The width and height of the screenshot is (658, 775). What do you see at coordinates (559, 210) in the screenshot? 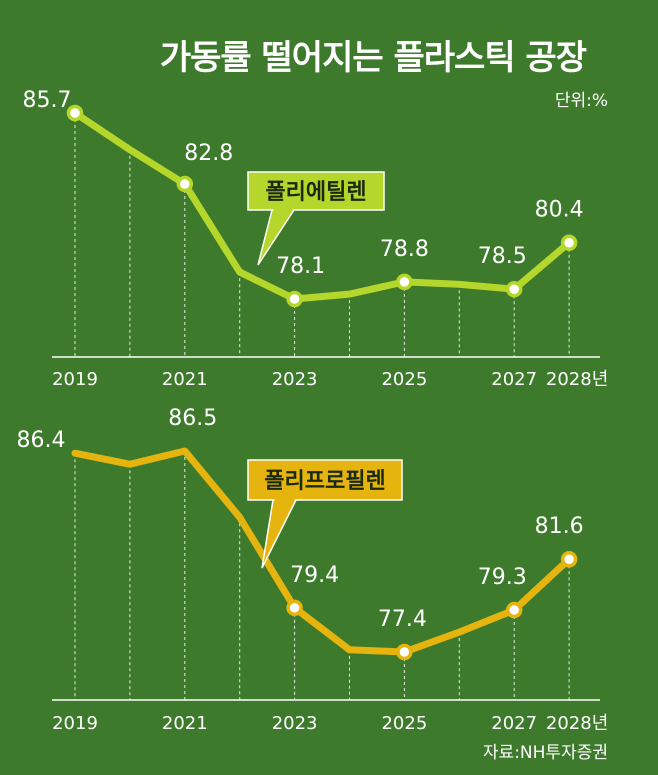
I see `data-label-0-2028: 80.4` at bounding box center [559, 210].